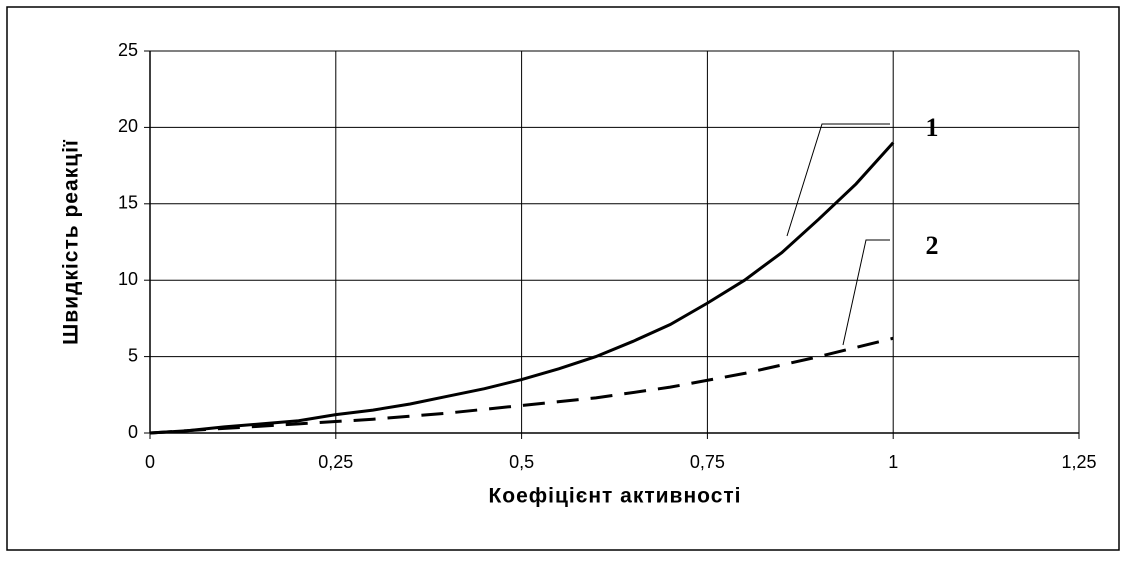 This screenshot has width=1127, height=563. What do you see at coordinates (1078, 462) in the screenshot?
I see `x-tick-label: 1,25` at bounding box center [1078, 462].